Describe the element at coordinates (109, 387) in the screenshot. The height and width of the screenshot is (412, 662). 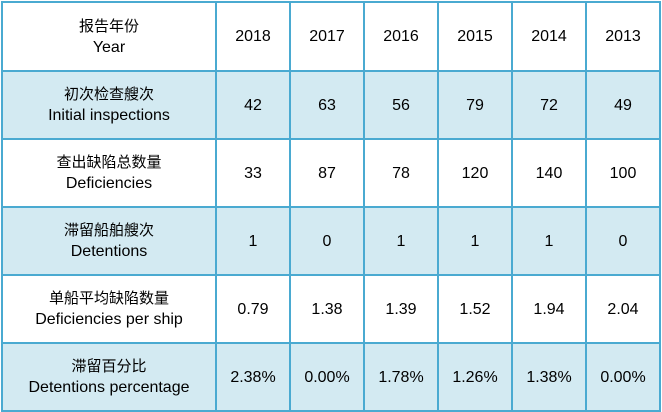
I see `row-label-en: Detentions percentage` at that location.